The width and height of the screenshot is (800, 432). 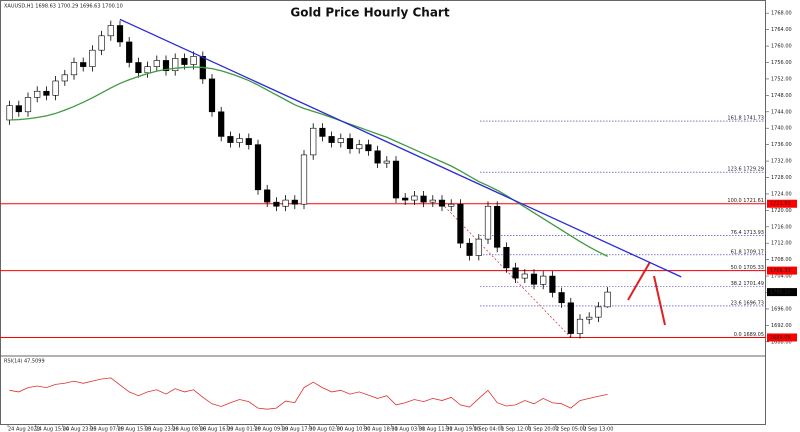 What do you see at coordinates (80, 429) in the screenshot?
I see `x-tick-label: 24 Aug 23:00` at bounding box center [80, 429].